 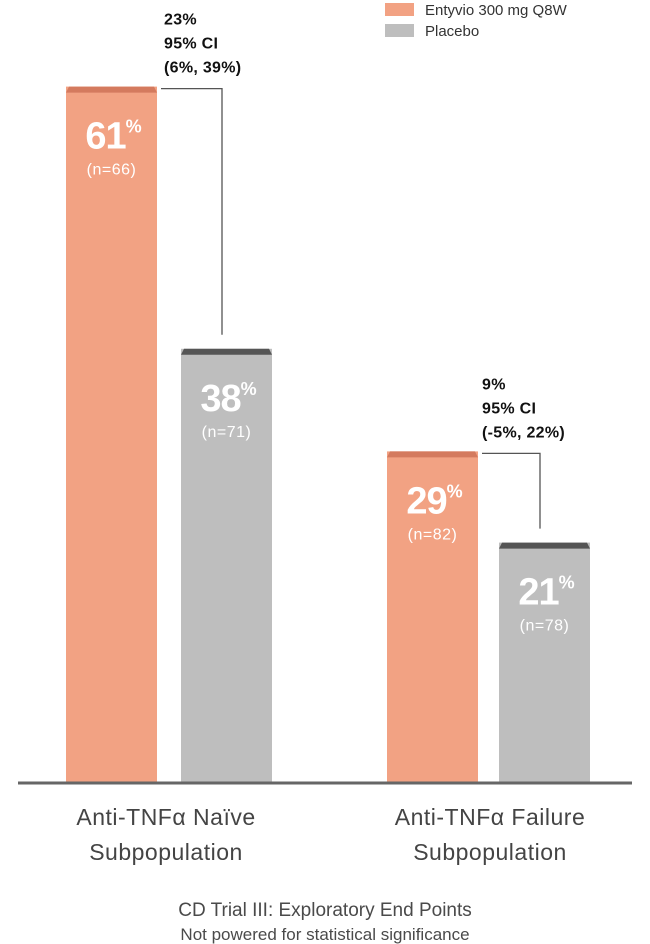 What do you see at coordinates (496, 10) in the screenshot?
I see `legend-label-entyvio: Entyvio 300 mg Q8W` at bounding box center [496, 10].